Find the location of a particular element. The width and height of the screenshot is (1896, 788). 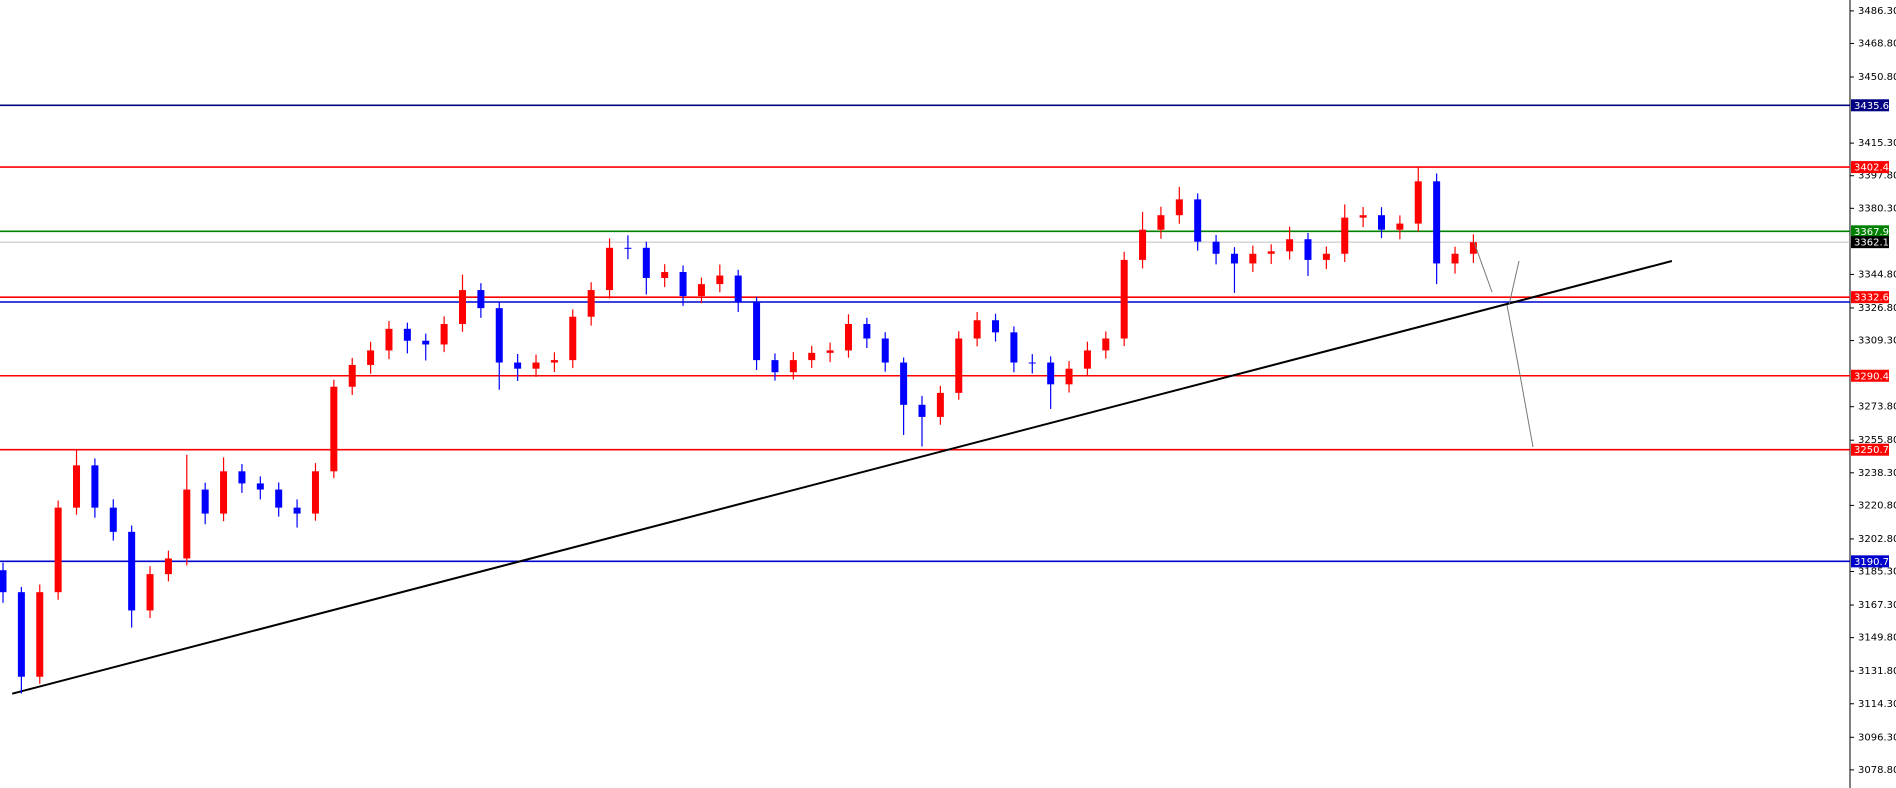

y-tick-label: 3096.30 is located at coordinates (1877, 737).